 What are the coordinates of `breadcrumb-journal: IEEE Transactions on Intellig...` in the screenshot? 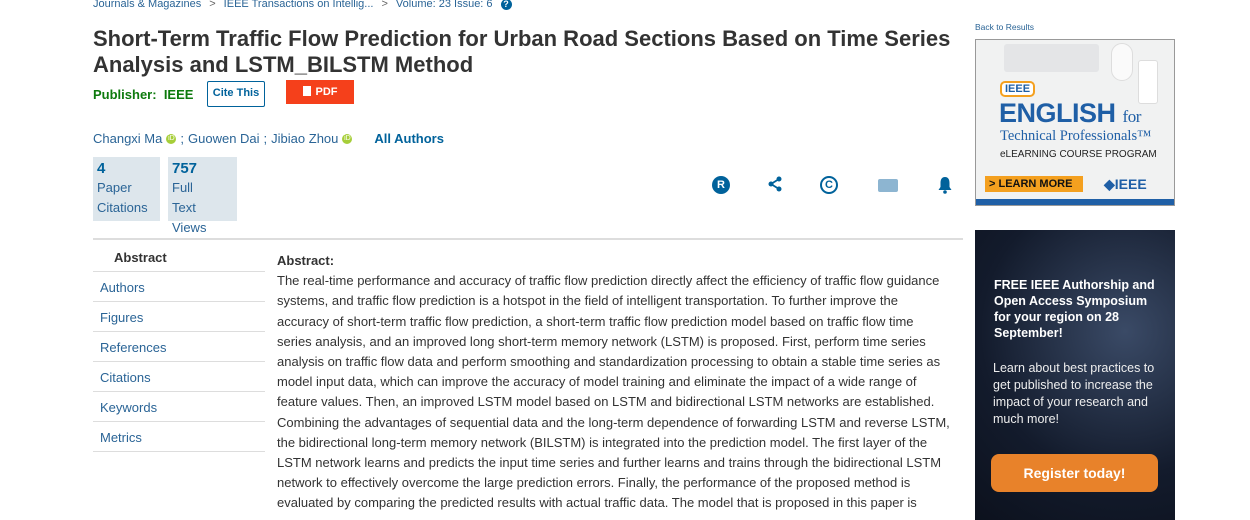 It's located at (298, 5).